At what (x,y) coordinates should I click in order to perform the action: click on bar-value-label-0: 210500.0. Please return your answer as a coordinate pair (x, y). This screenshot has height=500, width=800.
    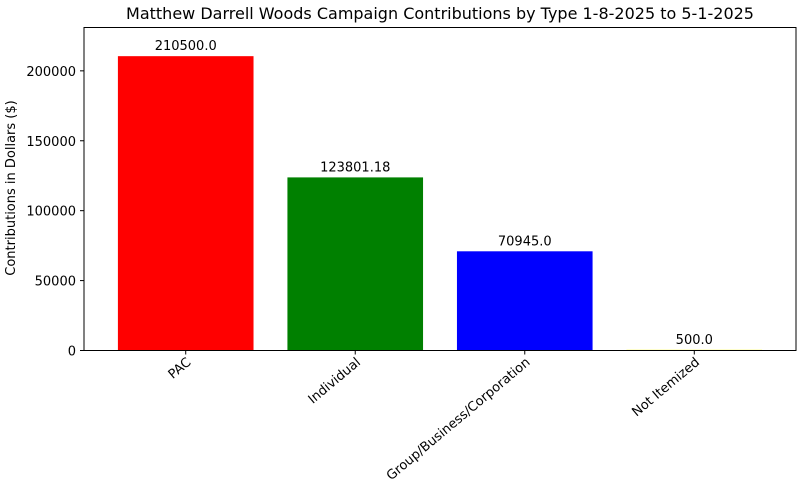
    Looking at the image, I should click on (186, 46).